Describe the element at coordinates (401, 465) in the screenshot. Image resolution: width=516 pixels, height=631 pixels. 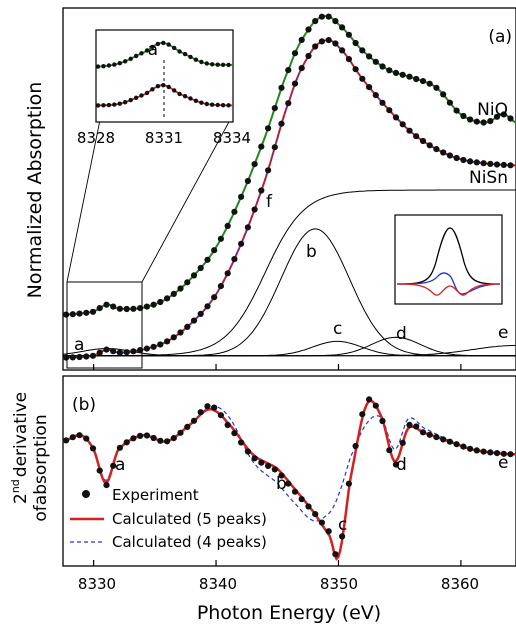
I see `deriv-label-d: d` at that location.